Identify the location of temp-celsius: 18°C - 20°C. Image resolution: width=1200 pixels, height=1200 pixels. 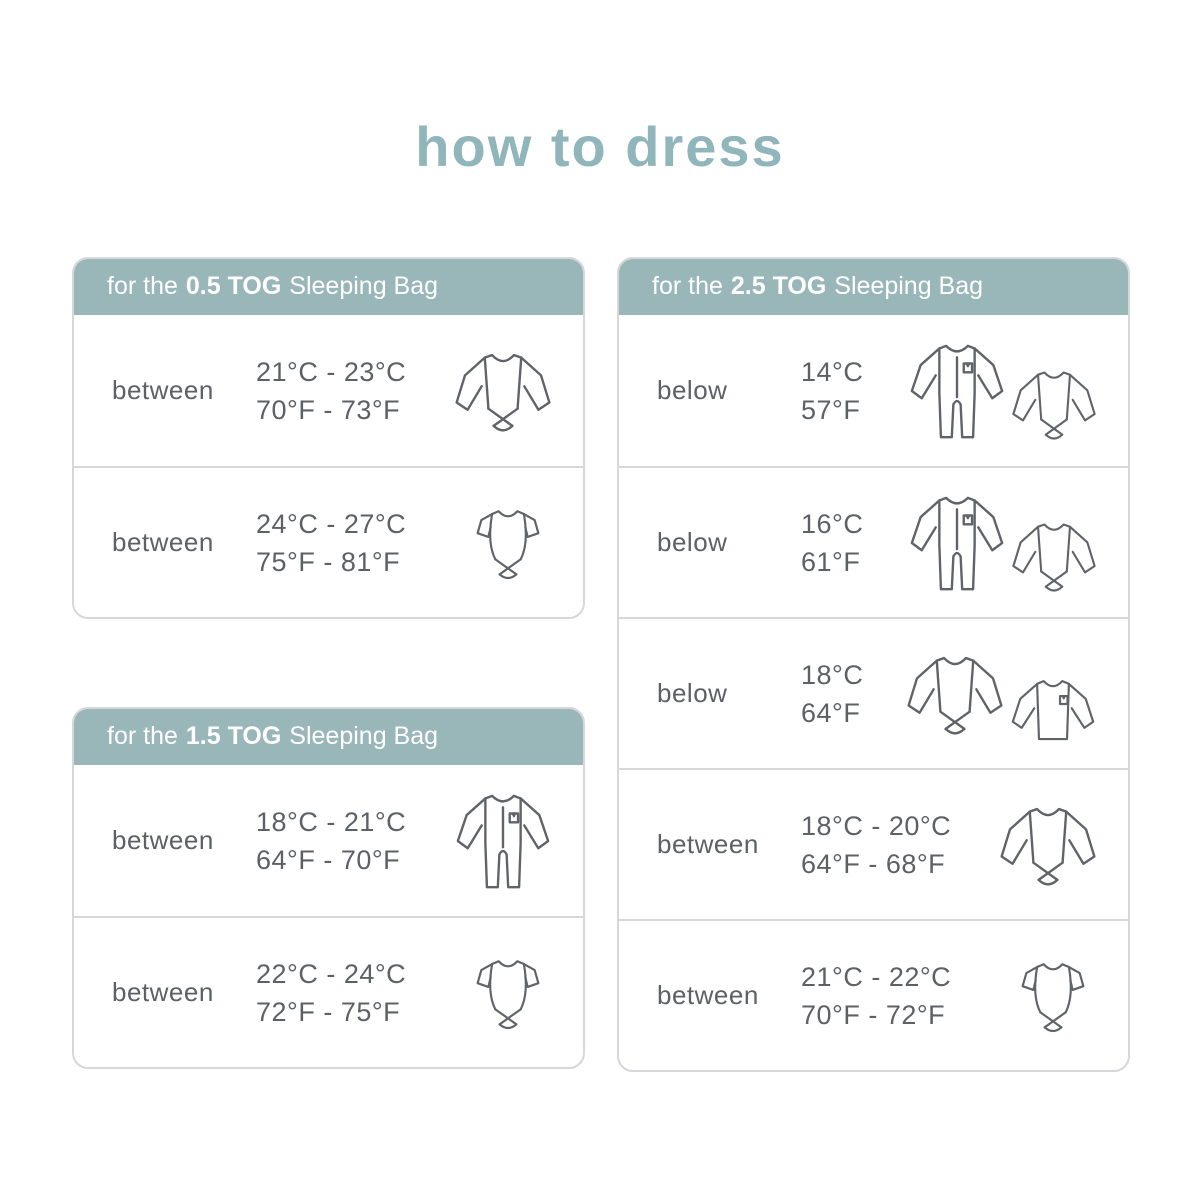
(876, 825).